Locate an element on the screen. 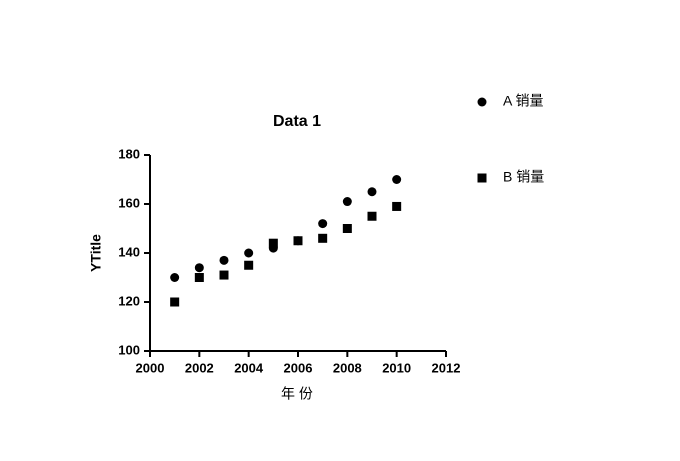 This screenshot has width=680, height=461. y-axis-label: YTitle is located at coordinates (96, 253).